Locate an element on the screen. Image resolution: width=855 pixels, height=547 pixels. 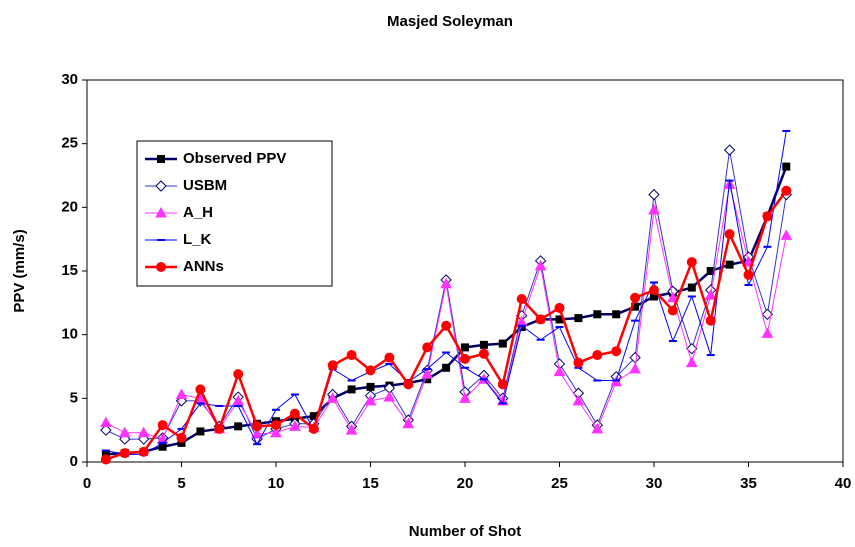
y-tick-label: 20 is located at coordinates (69, 206).